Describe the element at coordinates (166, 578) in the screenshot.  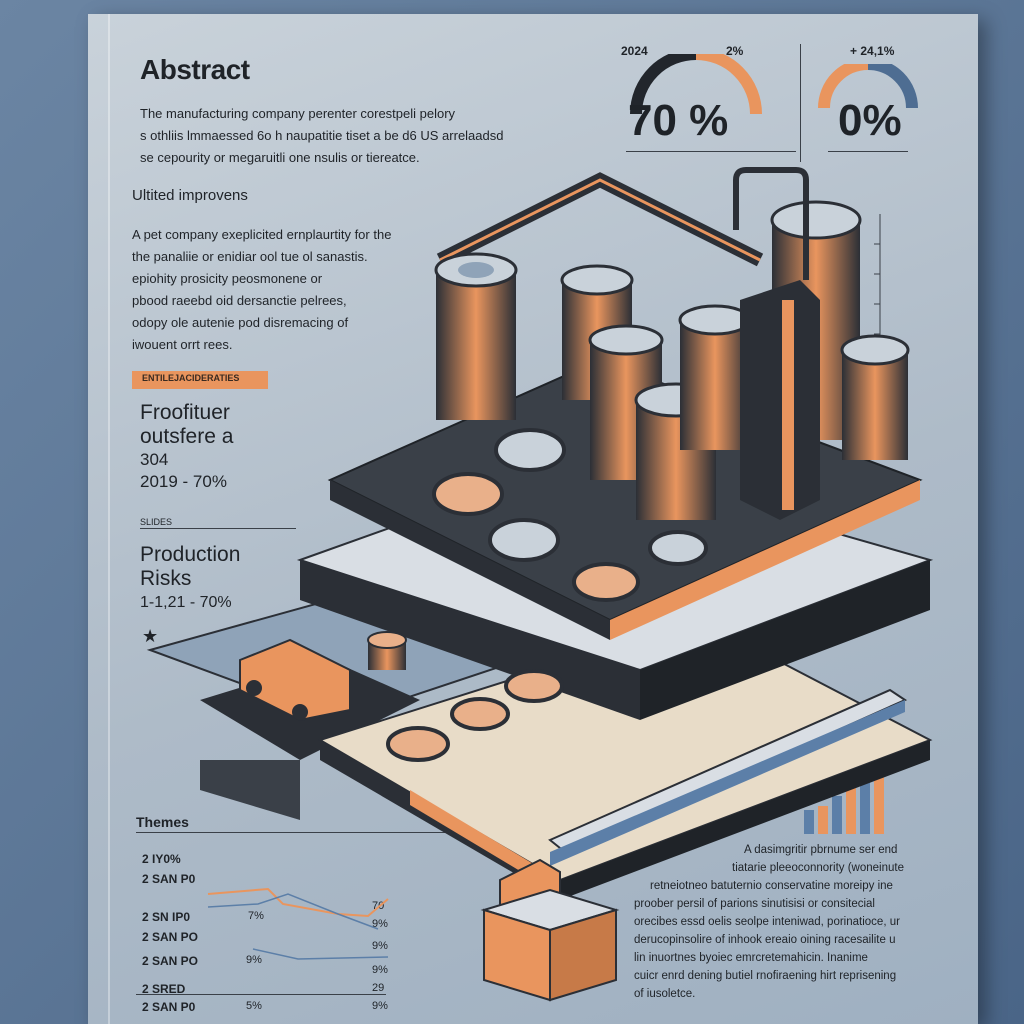
I see `production-line-2: Risks` at that location.